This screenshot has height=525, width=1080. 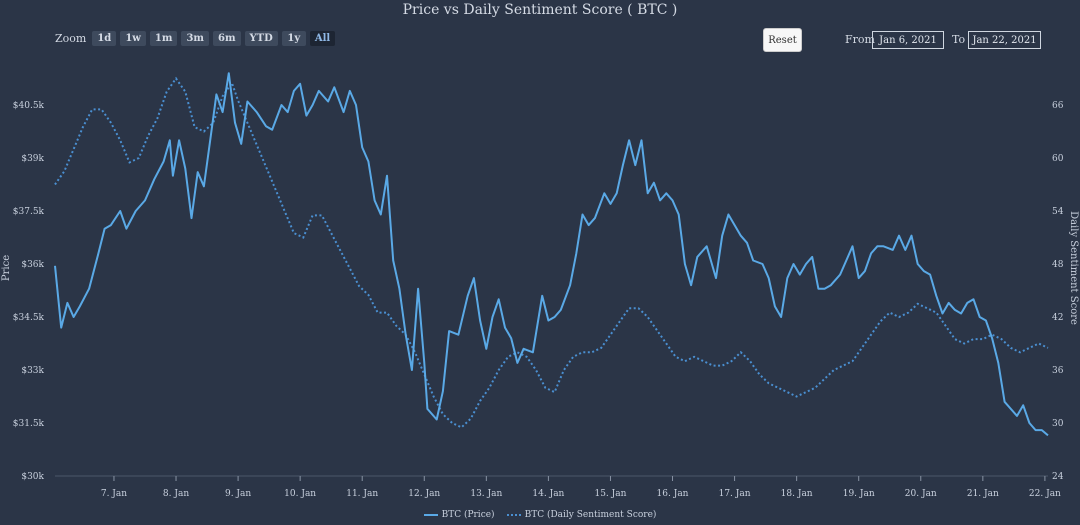 I want to click on y-right-axis-title: Daily Sentiment Score, so click(x=1073, y=268).